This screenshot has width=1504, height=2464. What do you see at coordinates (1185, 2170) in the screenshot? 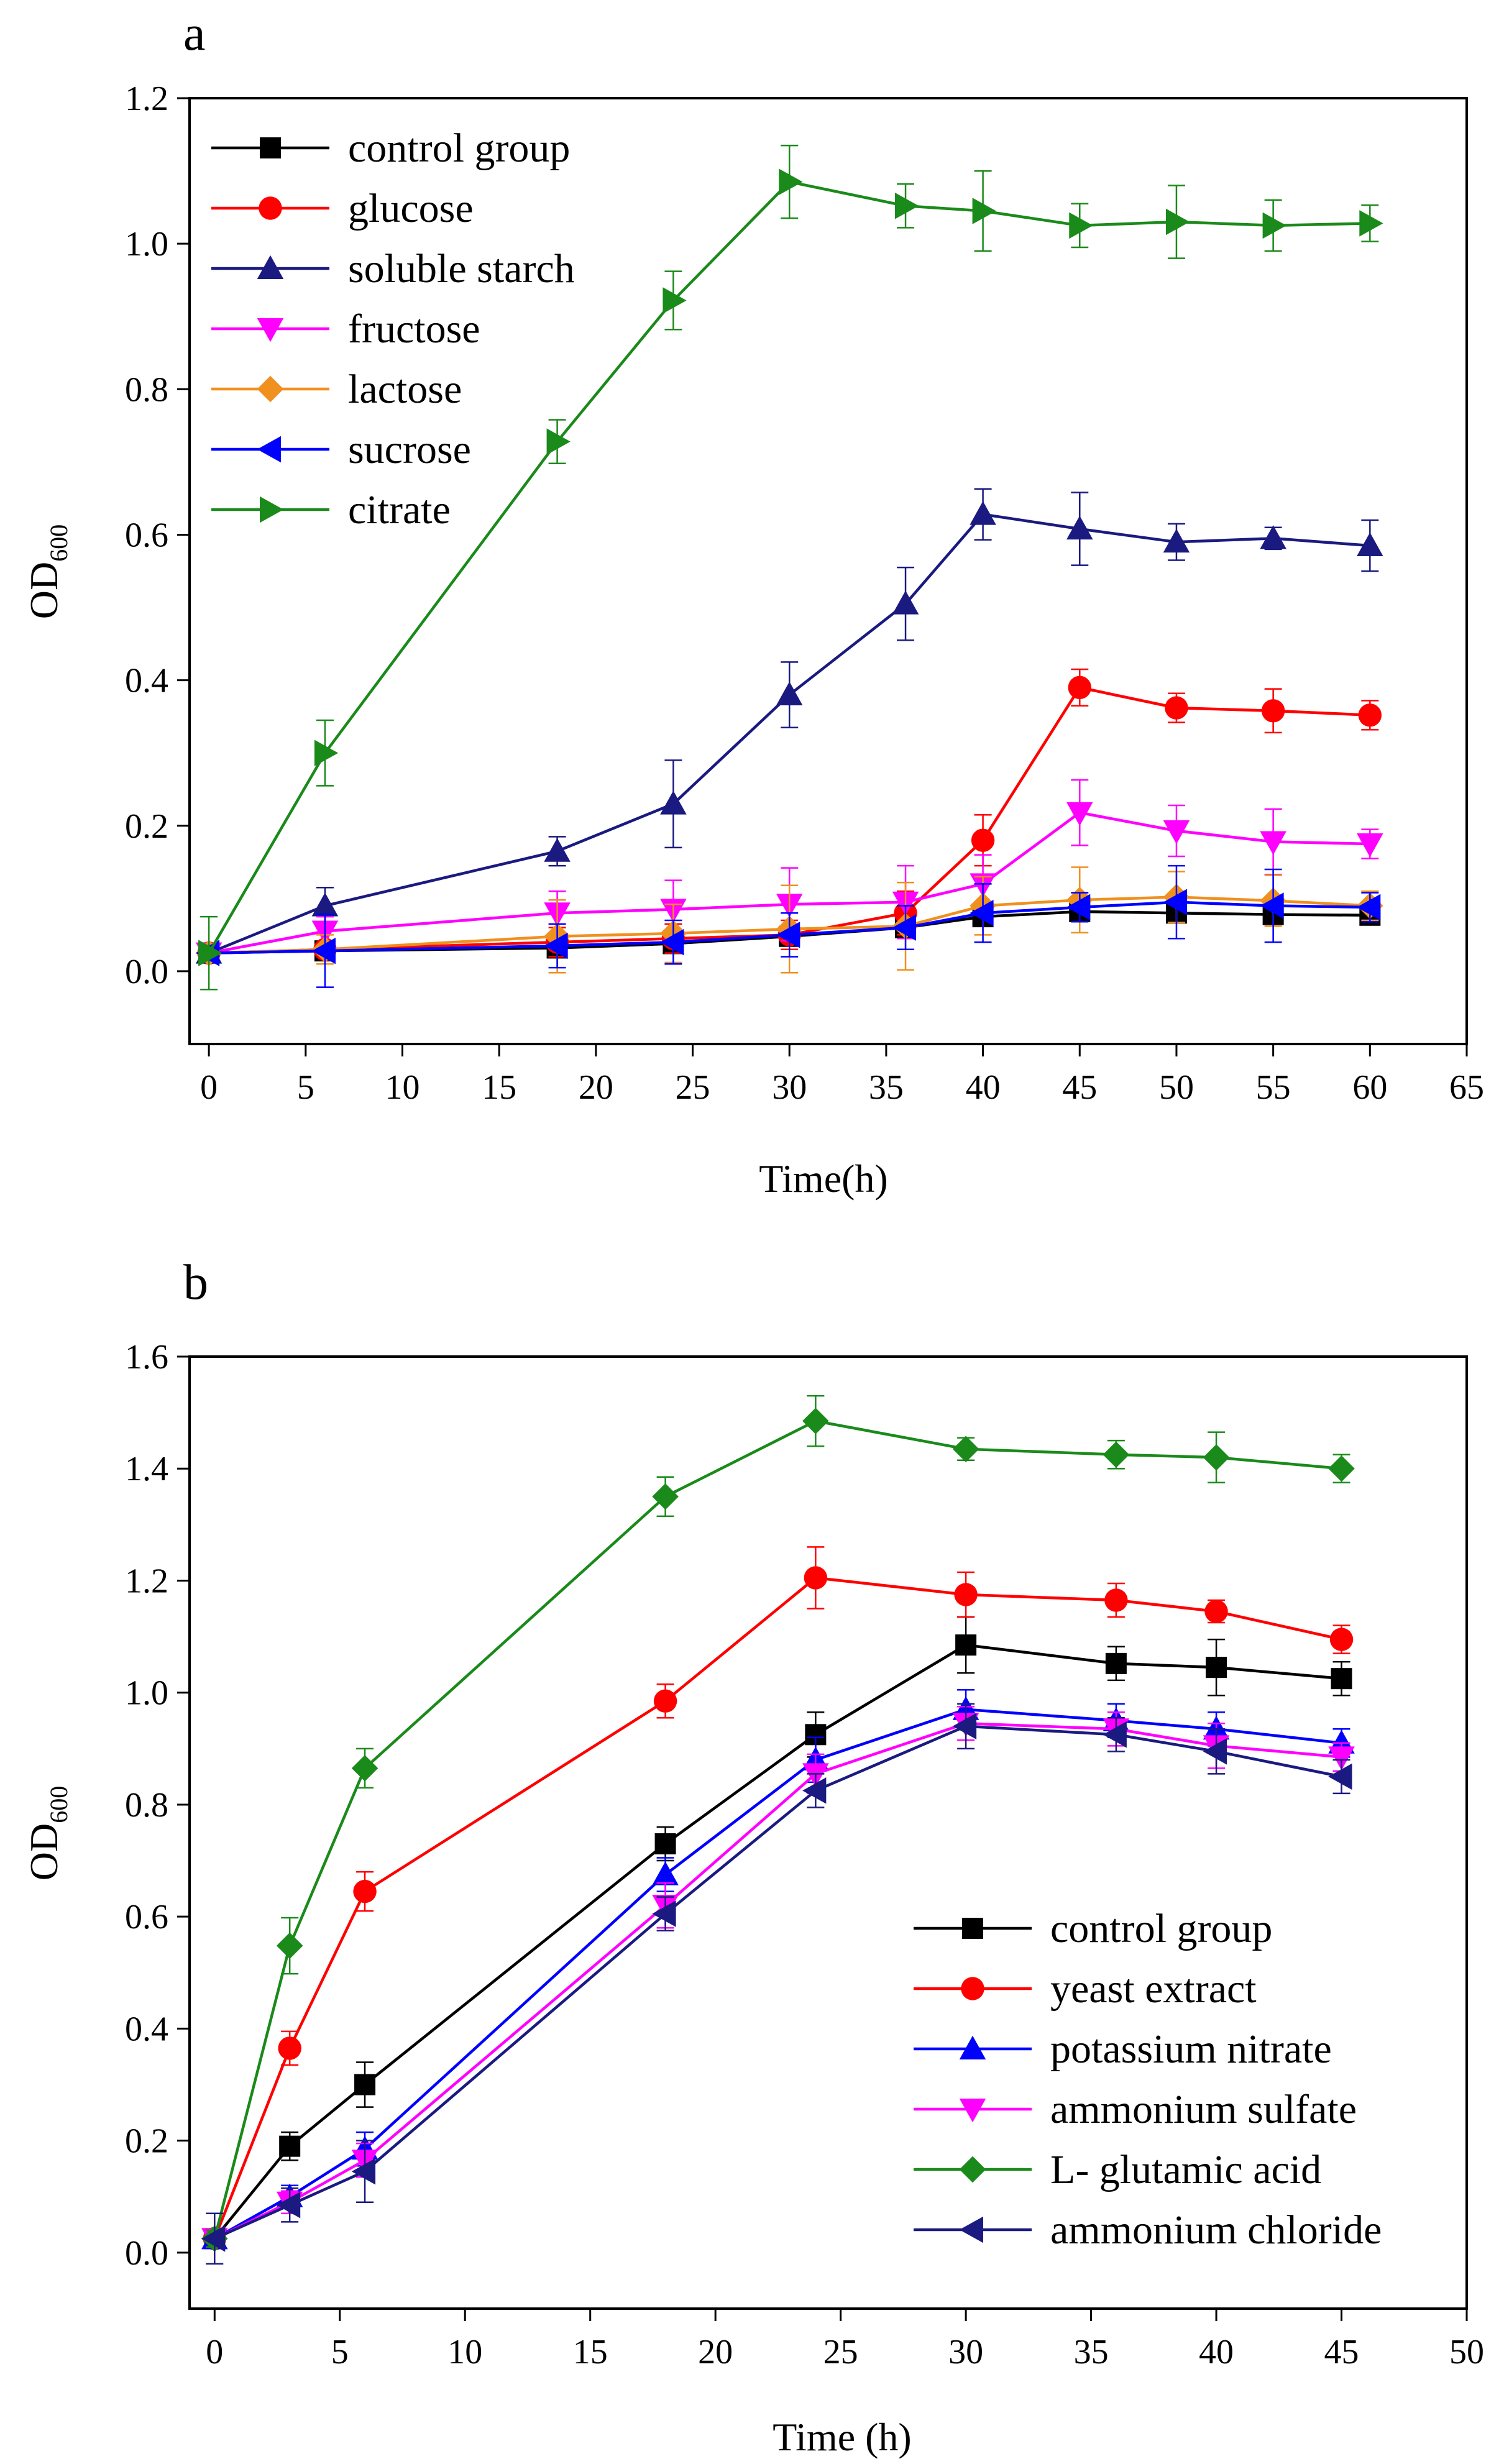
I see `legend-label: L- glutamic acid` at bounding box center [1185, 2170].